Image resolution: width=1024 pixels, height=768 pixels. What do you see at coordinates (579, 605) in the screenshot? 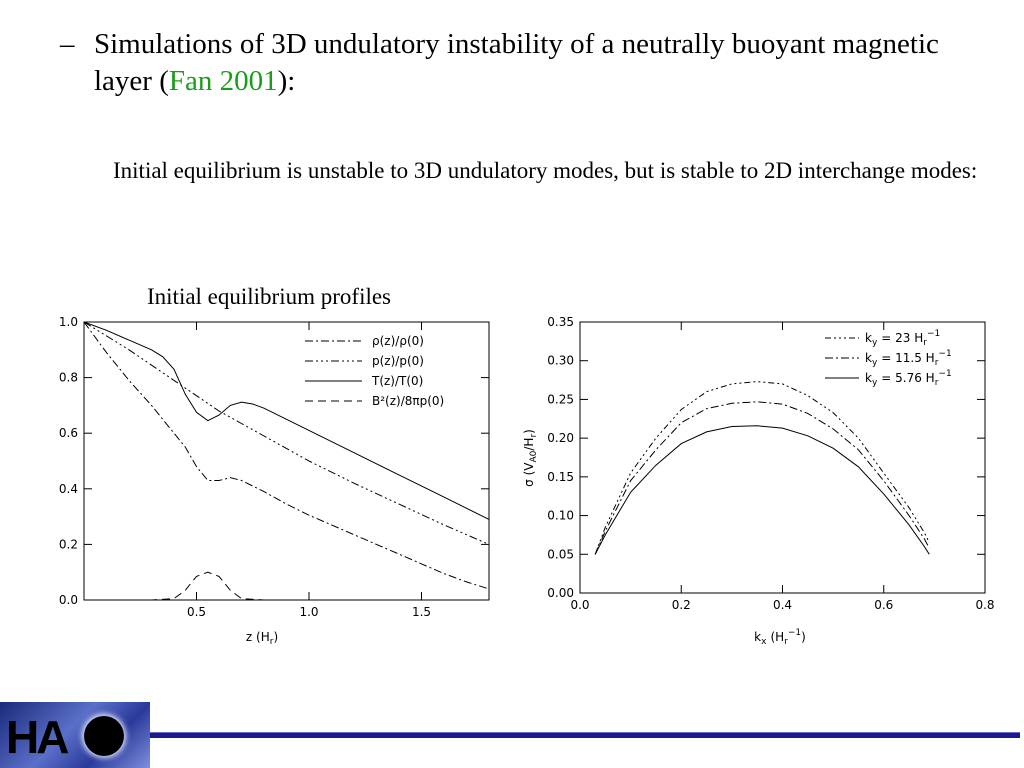
I see `x-tick-label: 0.0` at bounding box center [579, 605].